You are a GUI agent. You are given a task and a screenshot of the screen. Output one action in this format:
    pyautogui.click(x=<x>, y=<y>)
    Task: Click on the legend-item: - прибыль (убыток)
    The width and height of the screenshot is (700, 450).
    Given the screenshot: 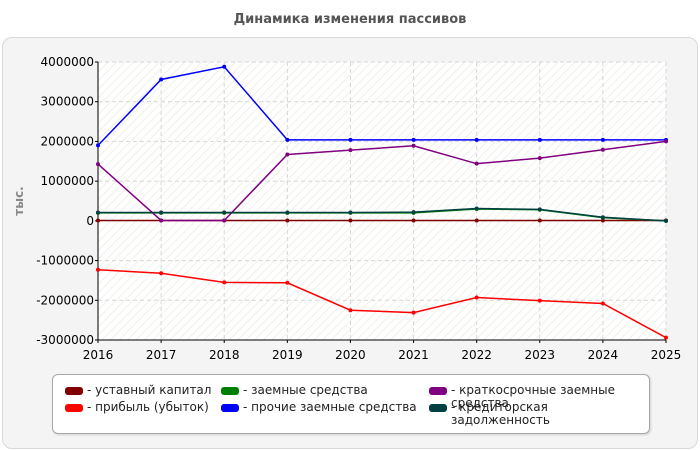 What is the action you would take?
    pyautogui.click(x=166, y=407)
    